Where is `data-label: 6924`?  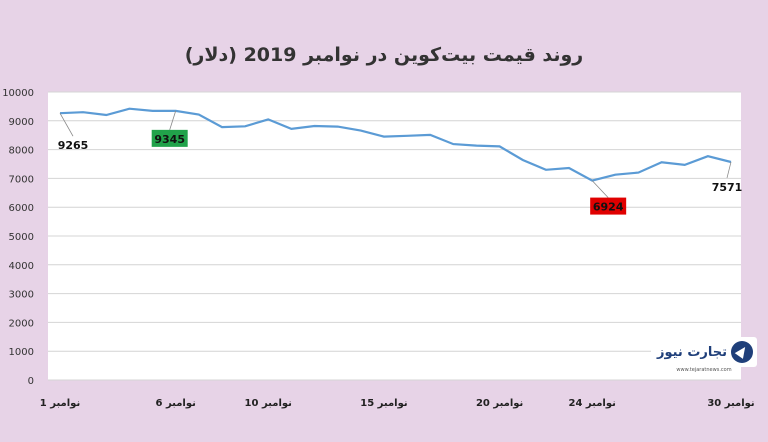 data-label: 6924 is located at coordinates (608, 207).